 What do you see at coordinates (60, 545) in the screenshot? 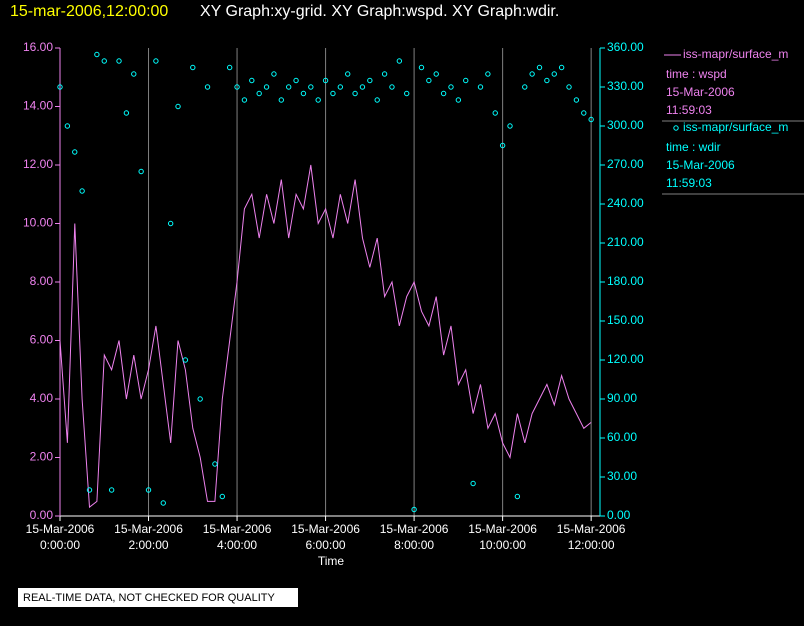
I see `x-tick-label-line: 0:00:00` at bounding box center [60, 545].